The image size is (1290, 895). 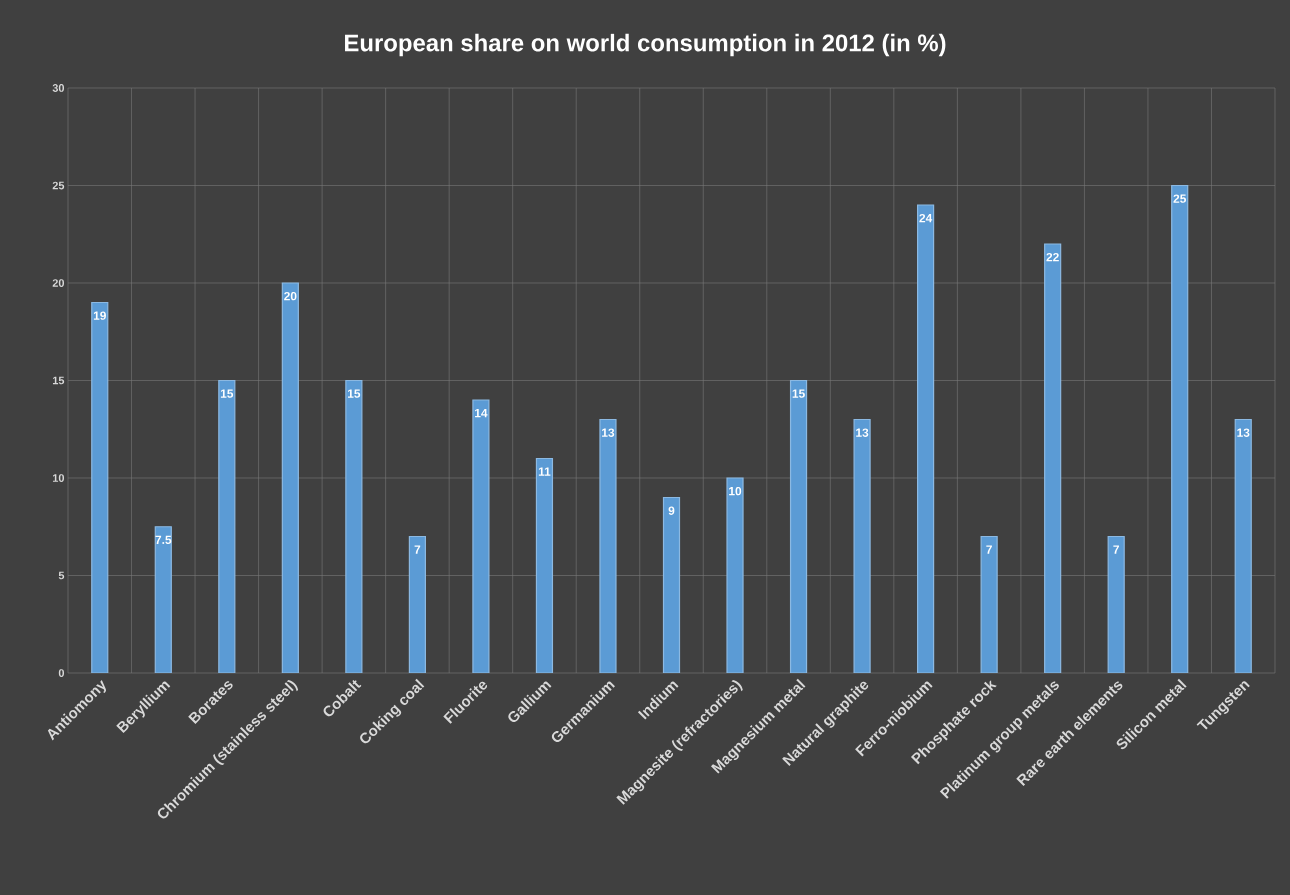 What do you see at coordinates (61, 575) in the screenshot?
I see `y-tick-label: 5` at bounding box center [61, 575].